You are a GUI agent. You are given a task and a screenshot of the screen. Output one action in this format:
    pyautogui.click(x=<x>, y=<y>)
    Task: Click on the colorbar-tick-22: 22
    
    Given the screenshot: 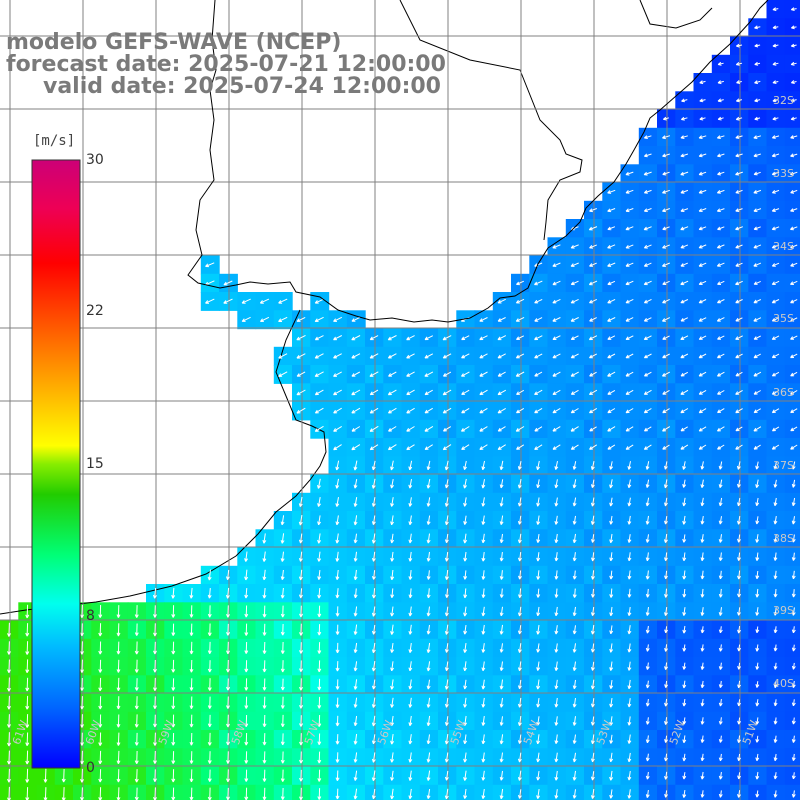 What is the action you would take?
    pyautogui.click(x=95, y=311)
    